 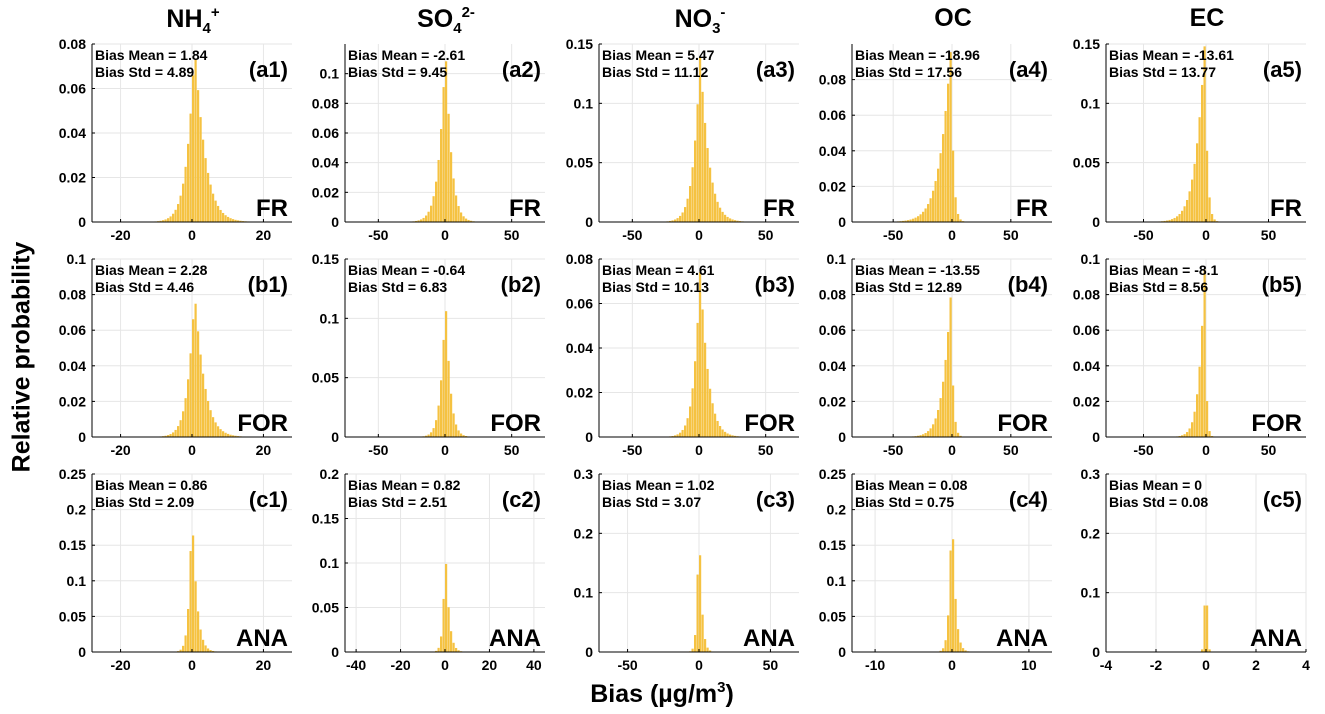 What do you see at coordinates (875, 665) in the screenshot?
I see `x-tick-label: -10` at bounding box center [875, 665].